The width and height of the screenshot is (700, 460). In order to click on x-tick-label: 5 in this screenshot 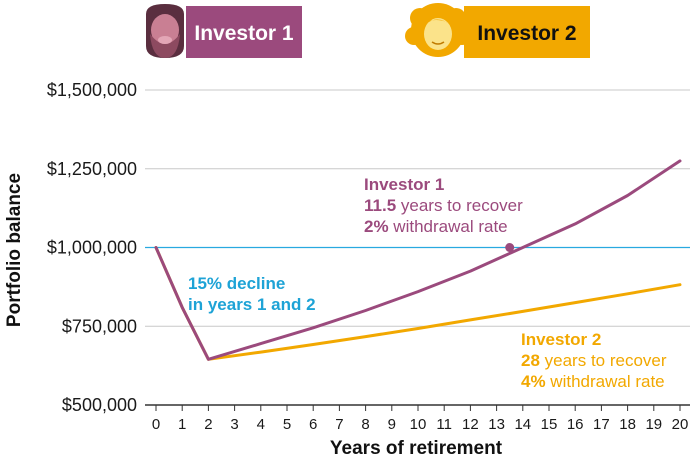, I will do `click(287, 424)`.